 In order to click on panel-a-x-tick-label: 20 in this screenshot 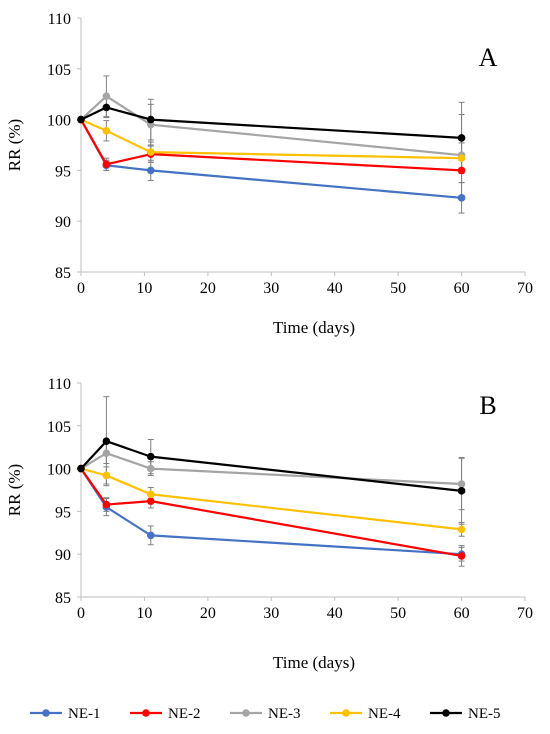, I will do `click(208, 288)`.